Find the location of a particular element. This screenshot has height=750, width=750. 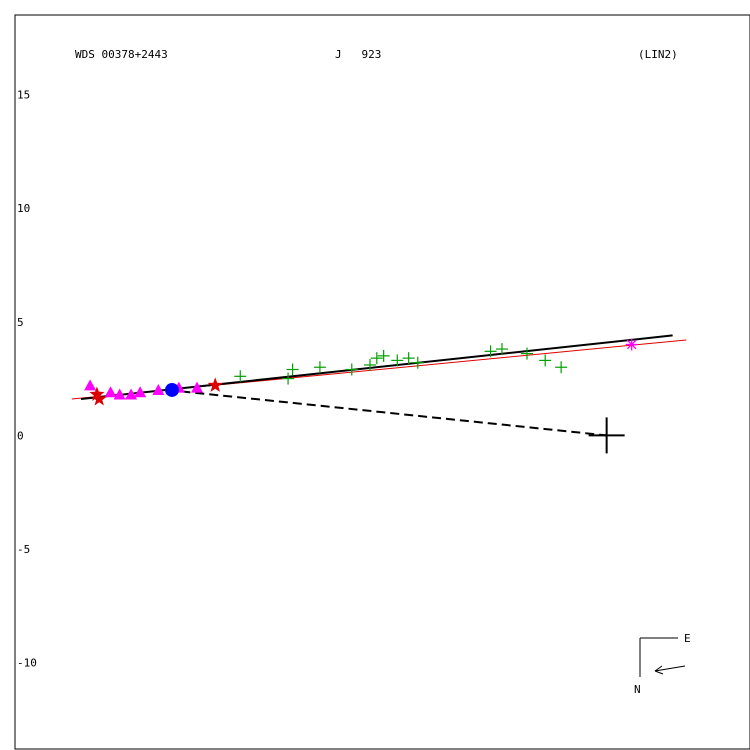

y-tick-label: 15 is located at coordinates (23, 95).